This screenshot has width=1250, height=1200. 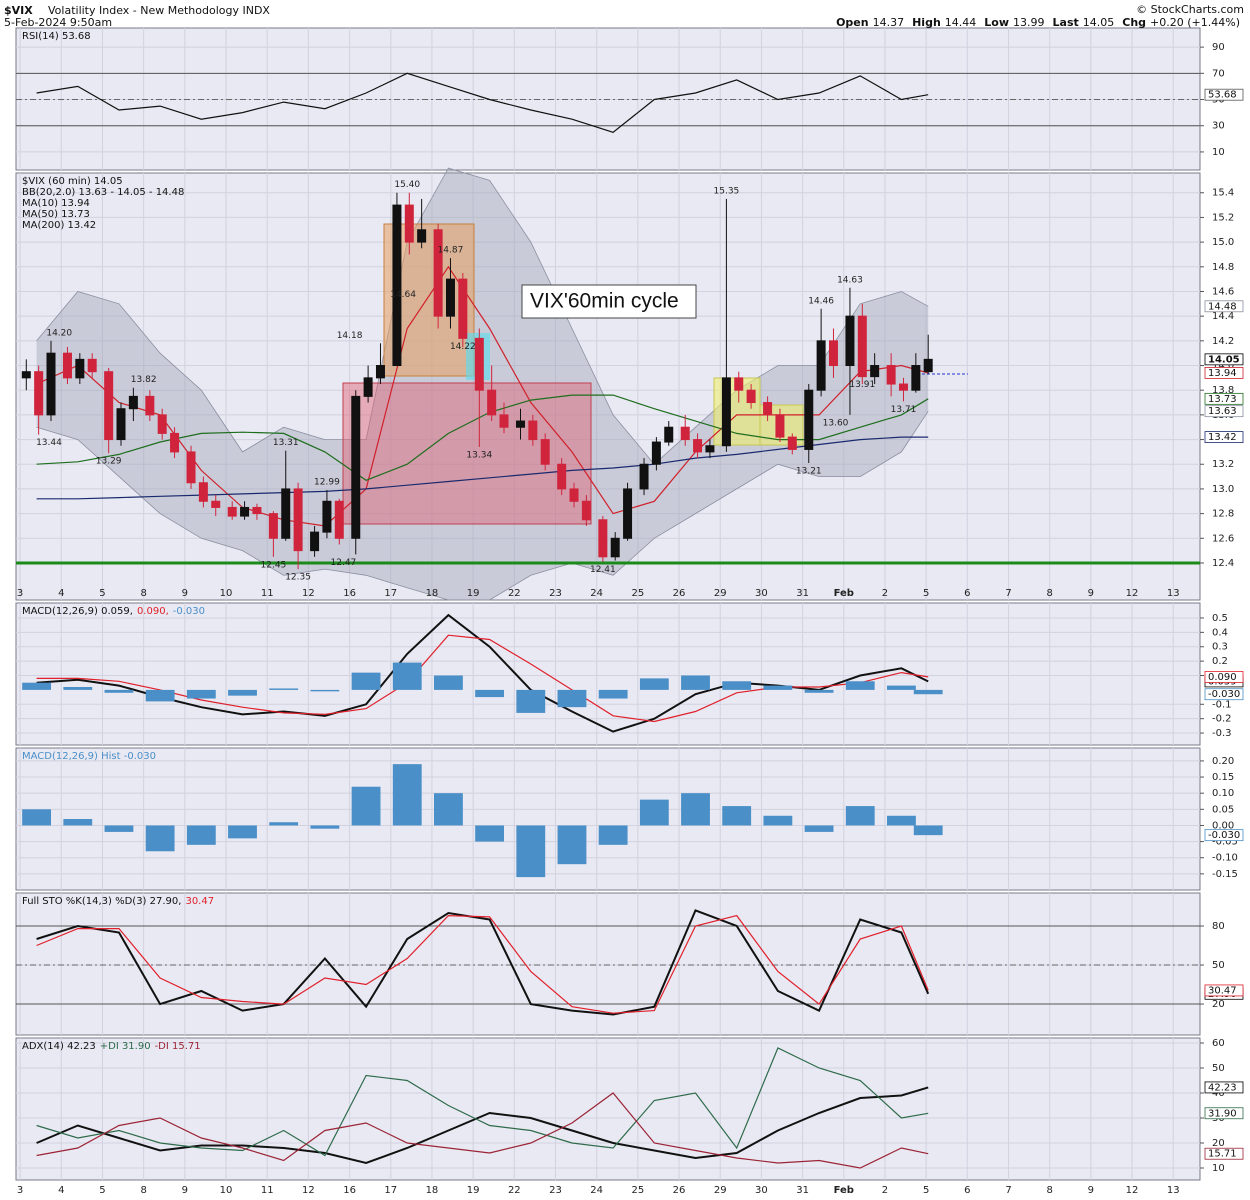 What do you see at coordinates (1218, 1168) in the screenshot?
I see `y-tick-label: 10` at bounding box center [1218, 1168].